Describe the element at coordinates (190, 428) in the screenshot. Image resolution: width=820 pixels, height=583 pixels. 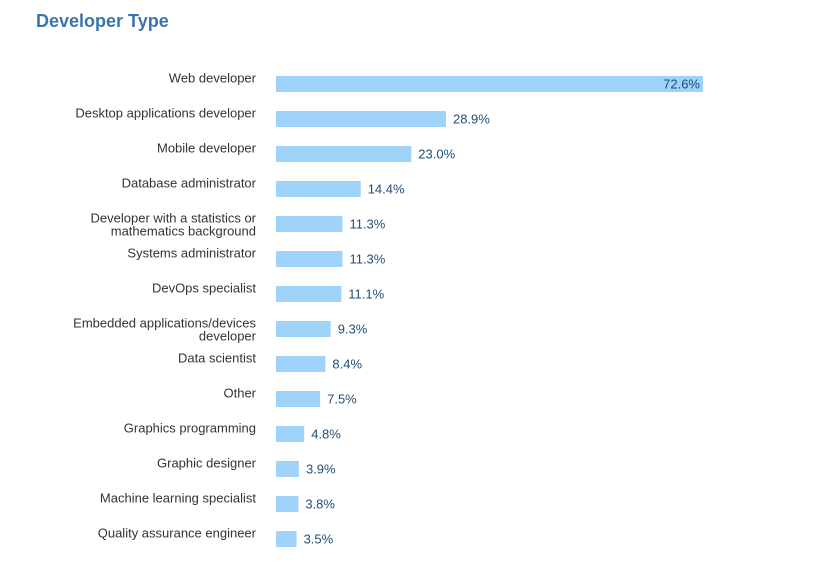
I see `category-label: Graphics programming` at that location.